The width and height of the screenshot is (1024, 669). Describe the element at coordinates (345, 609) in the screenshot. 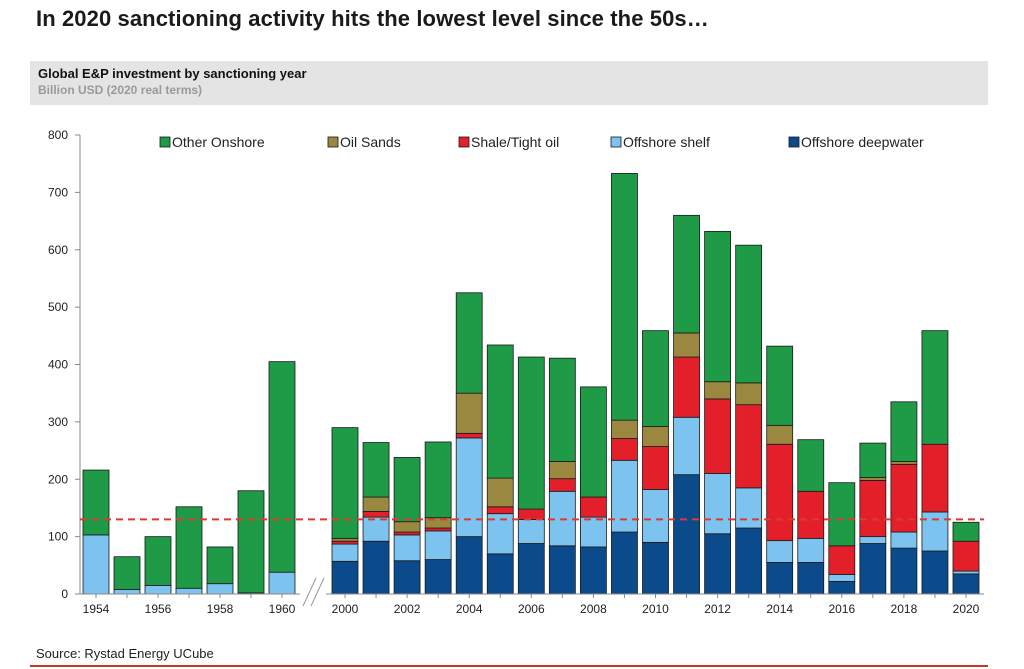

I see `x-tick-label-2000: 2000` at that location.